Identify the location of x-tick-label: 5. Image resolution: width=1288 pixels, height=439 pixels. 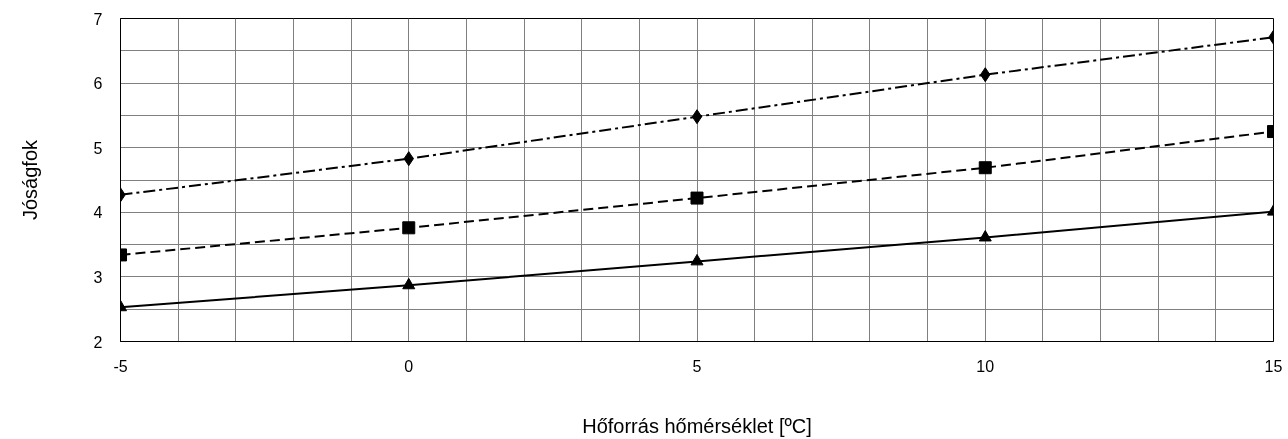
(697, 366).